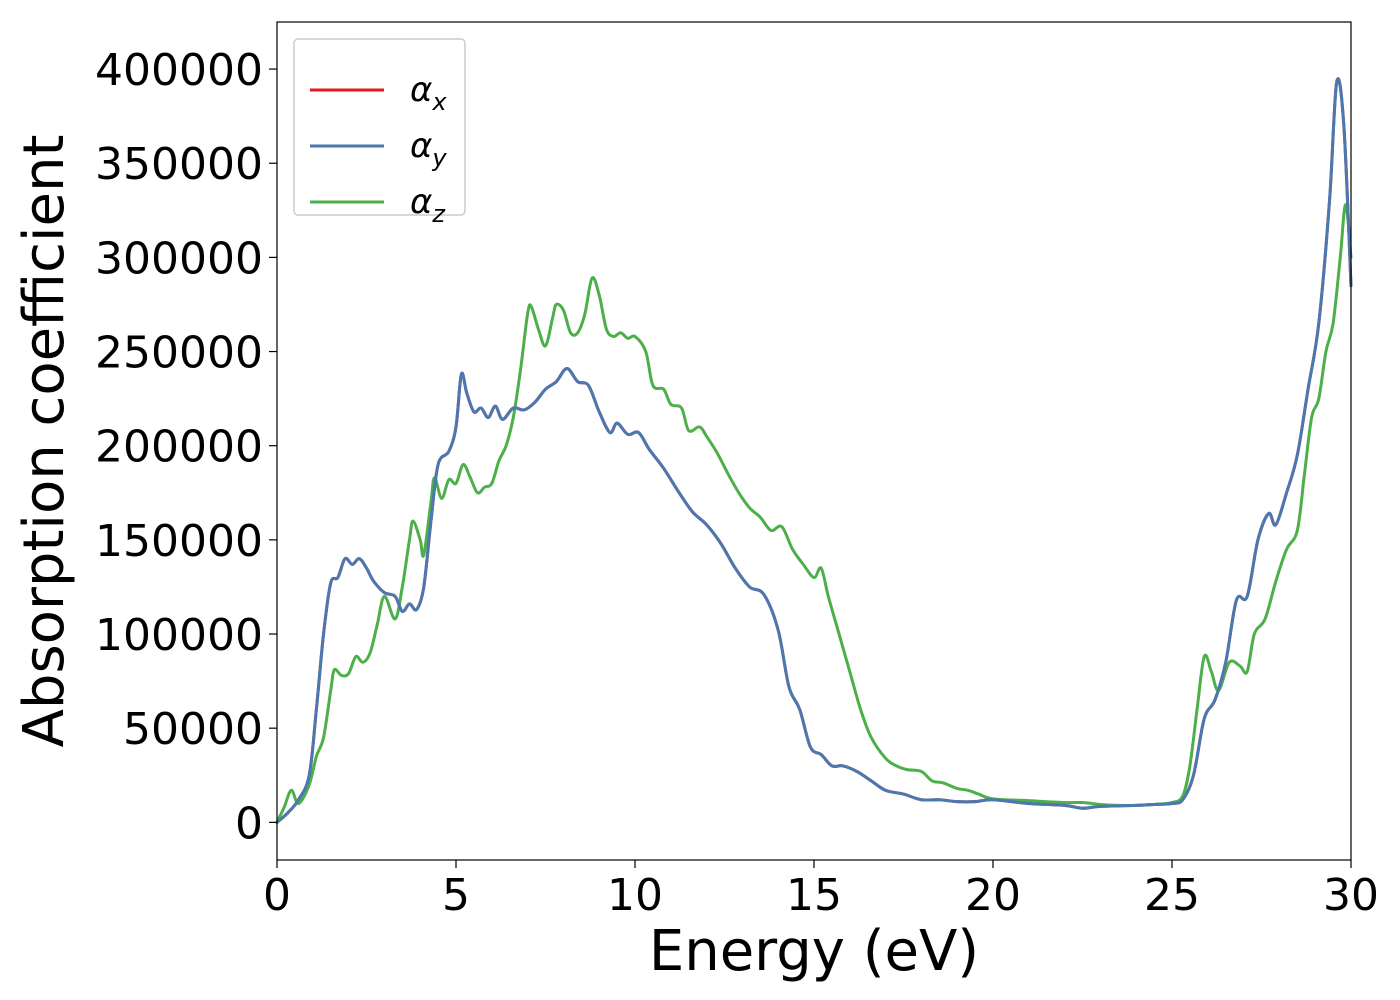  What do you see at coordinates (277, 895) in the screenshot?
I see `x-tick-label: 0` at bounding box center [277, 895].